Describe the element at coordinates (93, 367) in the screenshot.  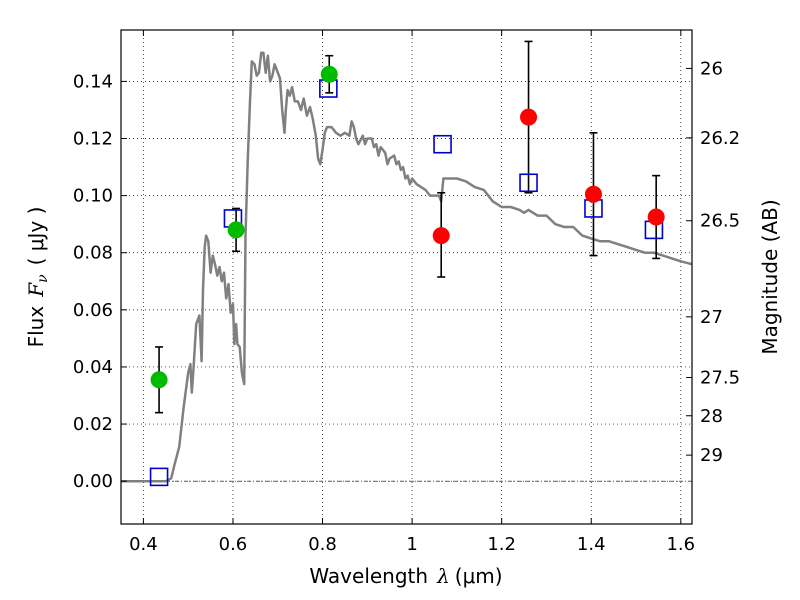
I see `y-tick-label: 0.04` at that location.